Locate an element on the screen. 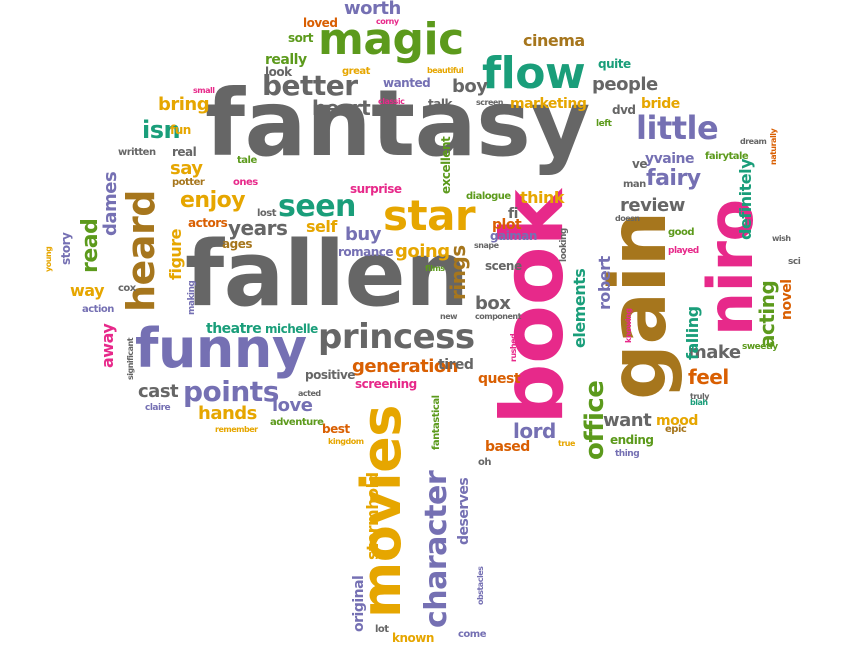 The height and width of the screenshot is (648, 864). word-say: say is located at coordinates (186, 168).